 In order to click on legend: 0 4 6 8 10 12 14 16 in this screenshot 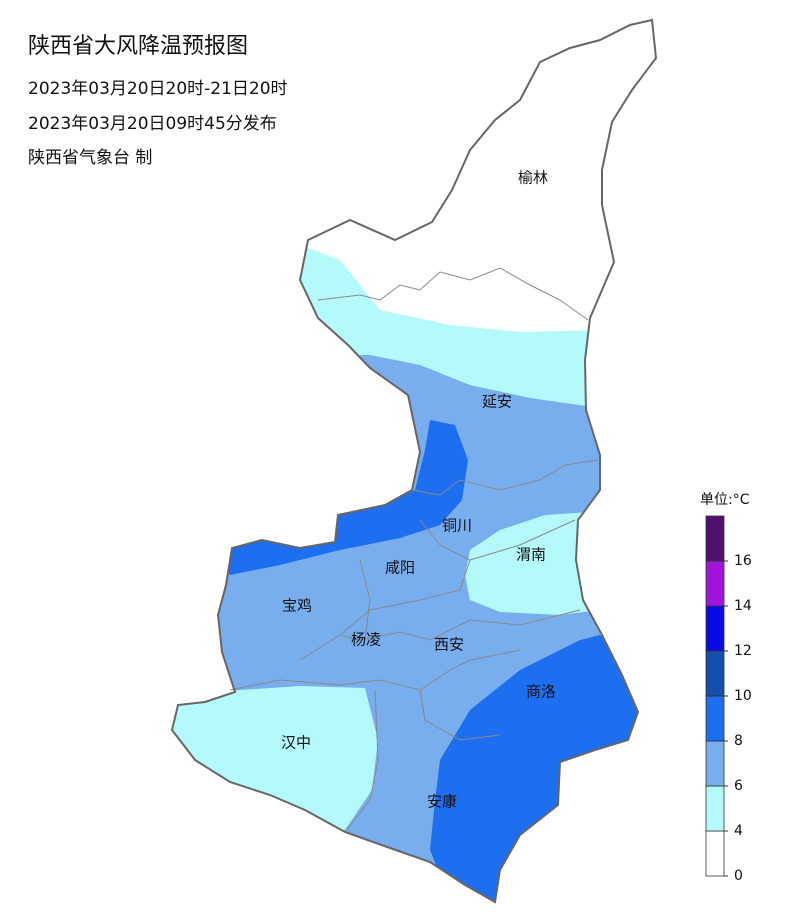, I will do `click(728, 699)`.